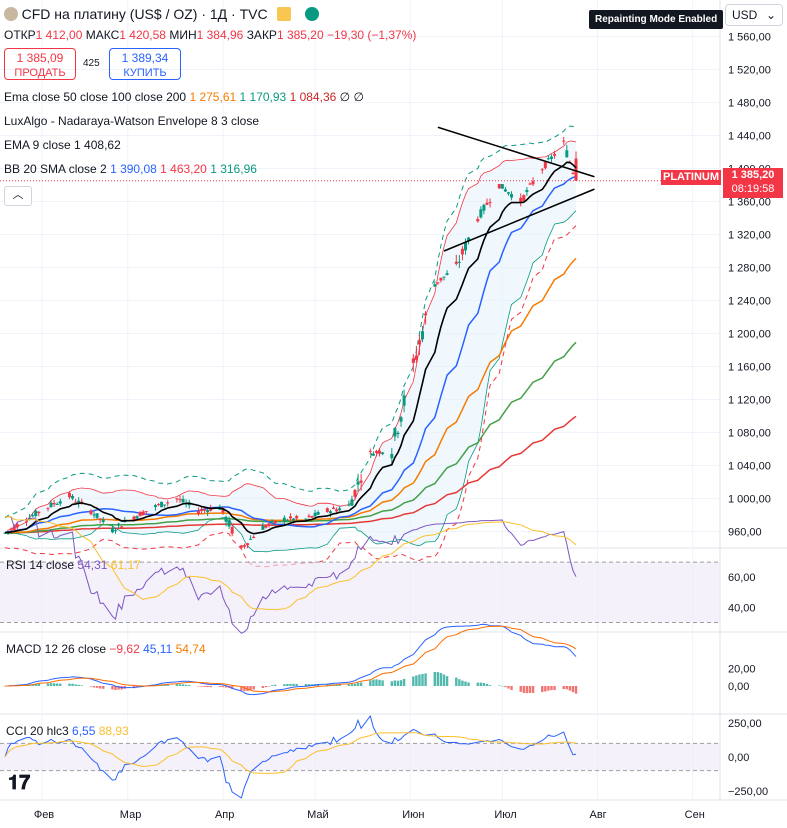  What do you see at coordinates (742, 670) in the screenshot?
I see `macd-axis-label: 20,00` at bounding box center [742, 670].